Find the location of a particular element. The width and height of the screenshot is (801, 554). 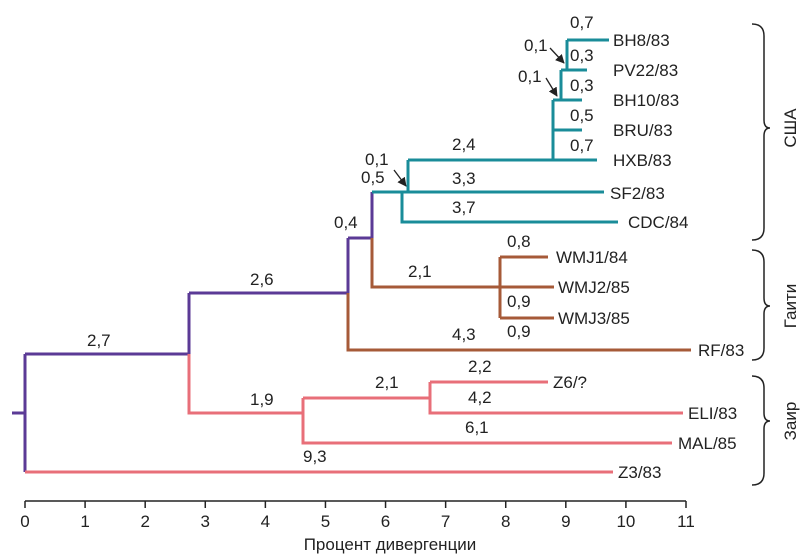

x-tick-label-7: 7 is located at coordinates (445, 521).